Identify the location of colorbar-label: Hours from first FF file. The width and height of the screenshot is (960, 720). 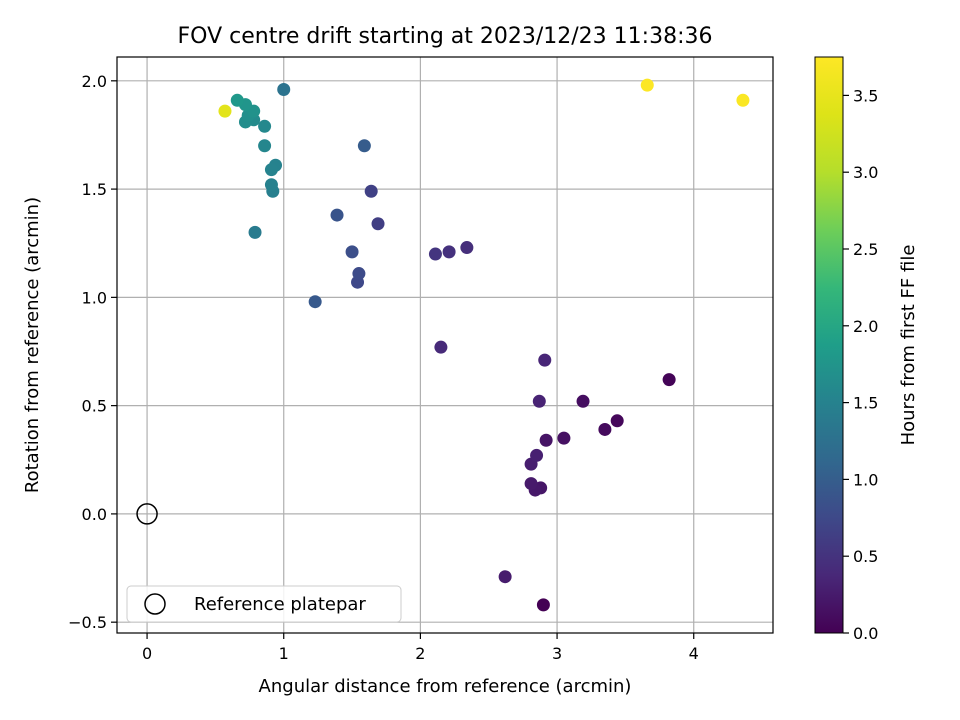
(908, 345).